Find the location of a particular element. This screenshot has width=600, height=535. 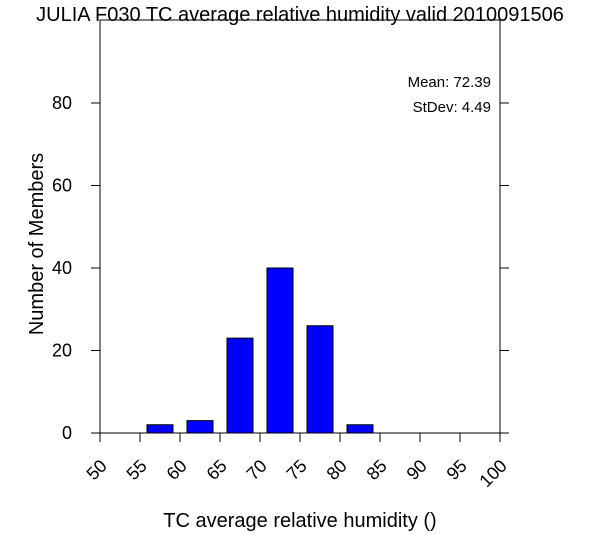

y-tick-label: 20 is located at coordinates (62, 351).